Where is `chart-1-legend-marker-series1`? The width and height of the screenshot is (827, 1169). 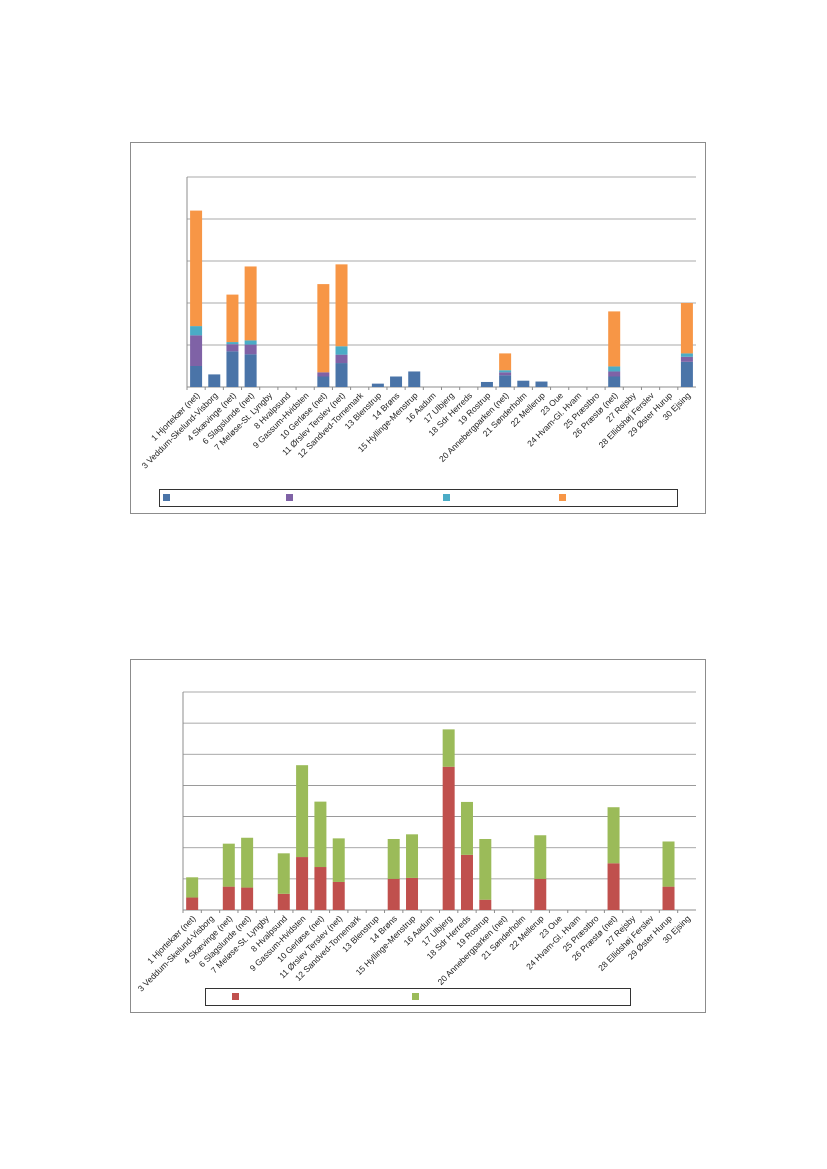
chart-1-legend-marker-series1 is located at coordinates (166, 497).